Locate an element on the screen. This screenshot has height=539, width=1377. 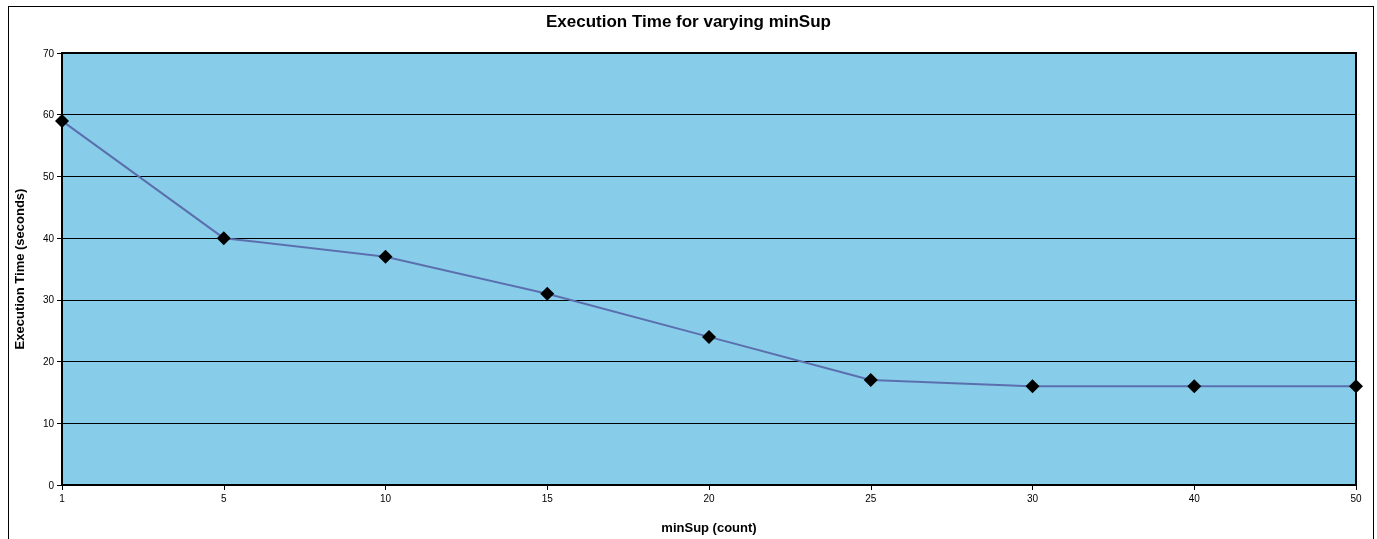
y-tick-label: 30 is located at coordinates (48, 300).